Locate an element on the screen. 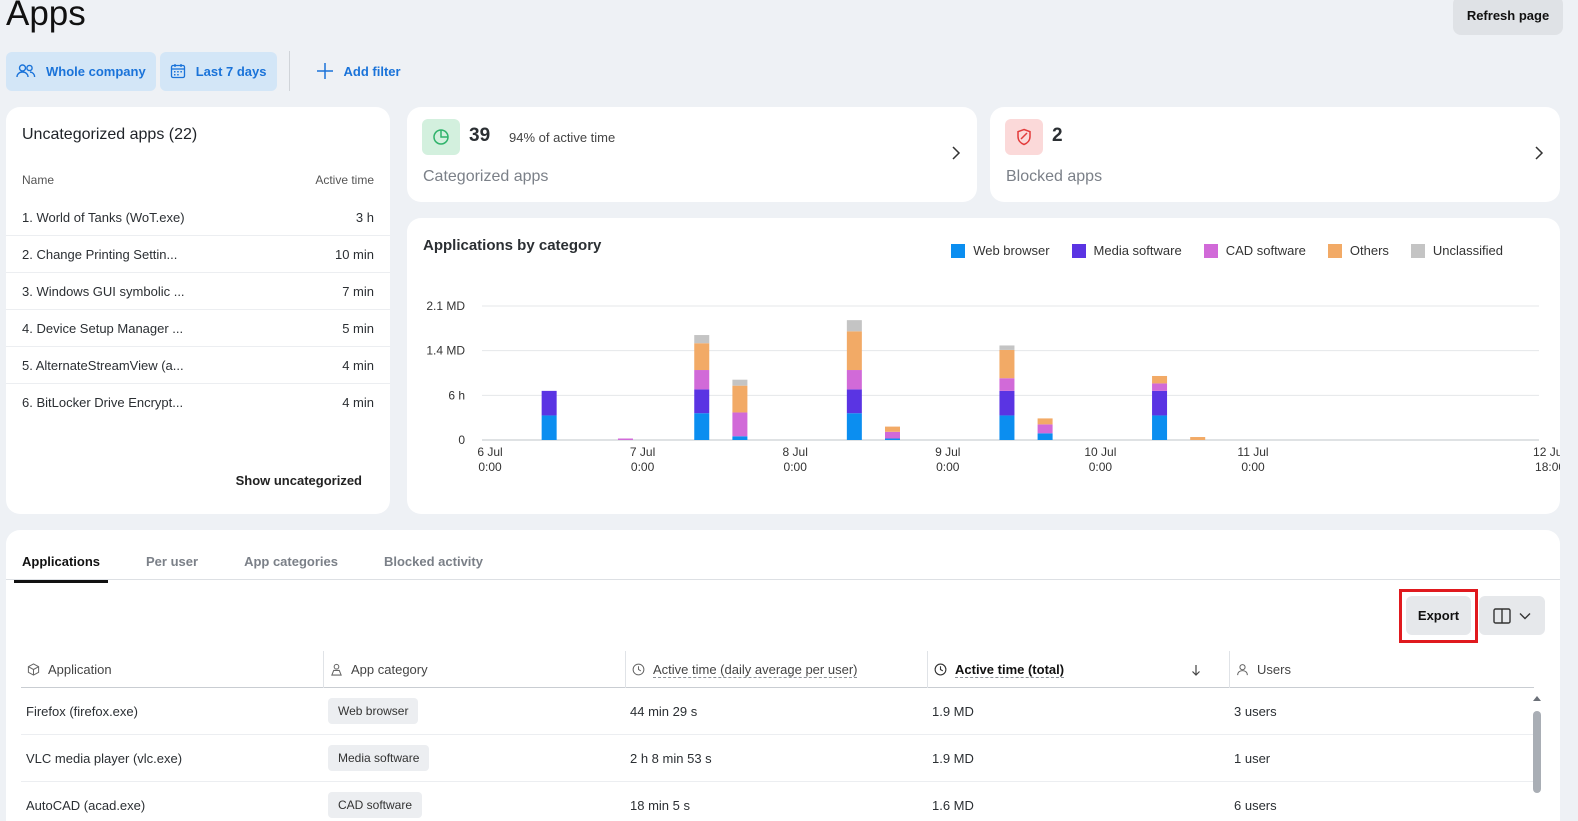 Image resolution: width=1578 pixels, height=821 pixels. col-application: Application is located at coordinates (172, 669).